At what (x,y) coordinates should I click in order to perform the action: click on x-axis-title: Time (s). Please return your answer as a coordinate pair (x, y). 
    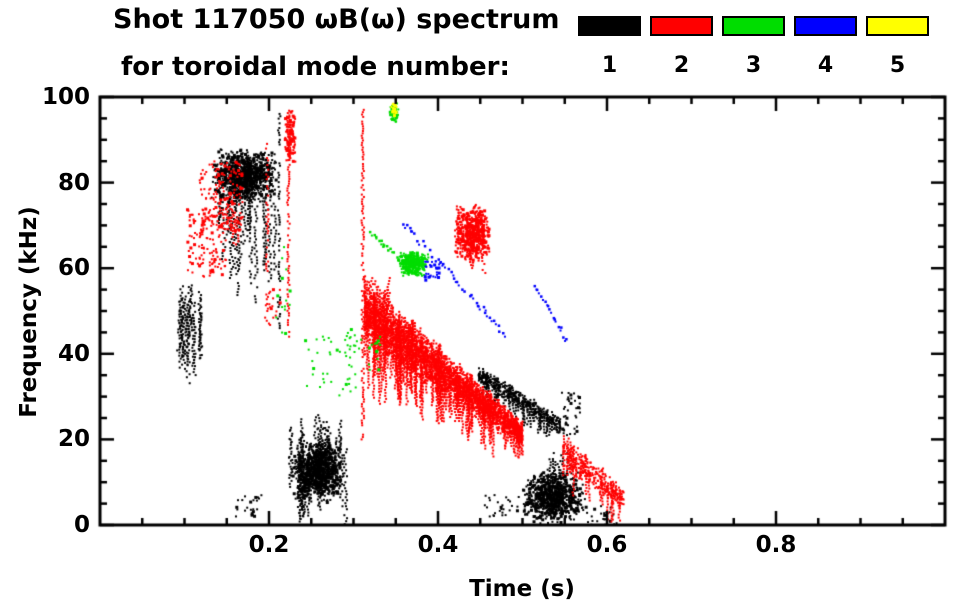
    Looking at the image, I should click on (522, 589).